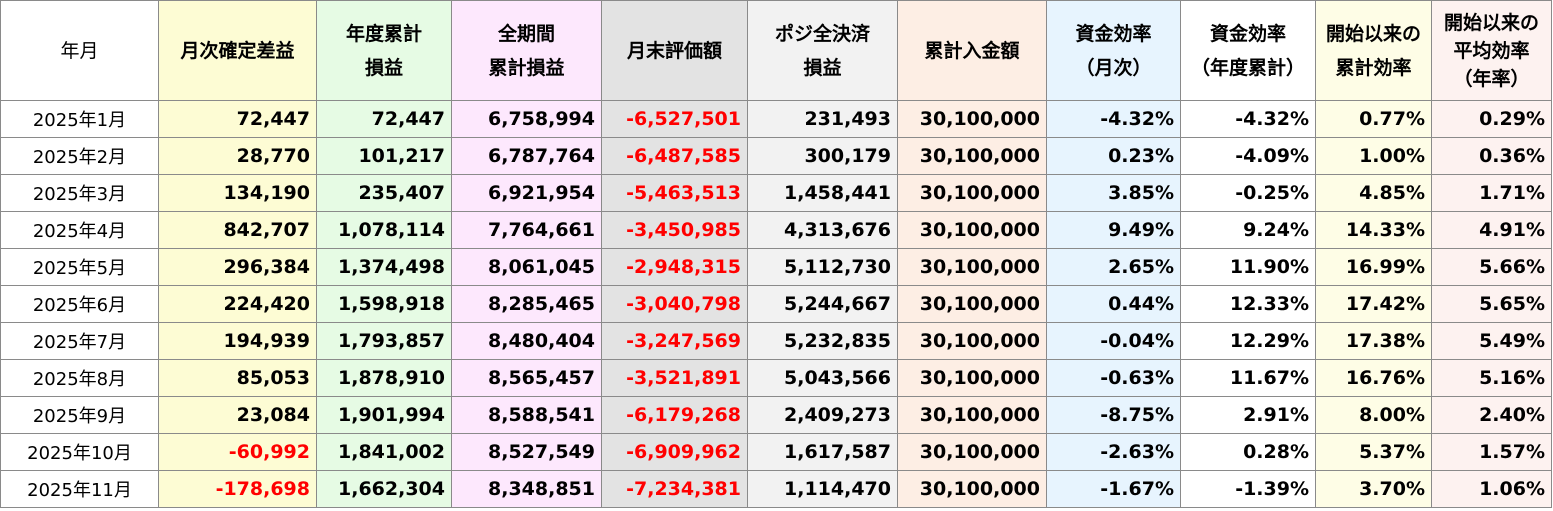 This screenshot has height=511, width=1553. Describe the element at coordinates (1248, 267) in the screenshot. I see `value-cell: 11.90%` at that location.